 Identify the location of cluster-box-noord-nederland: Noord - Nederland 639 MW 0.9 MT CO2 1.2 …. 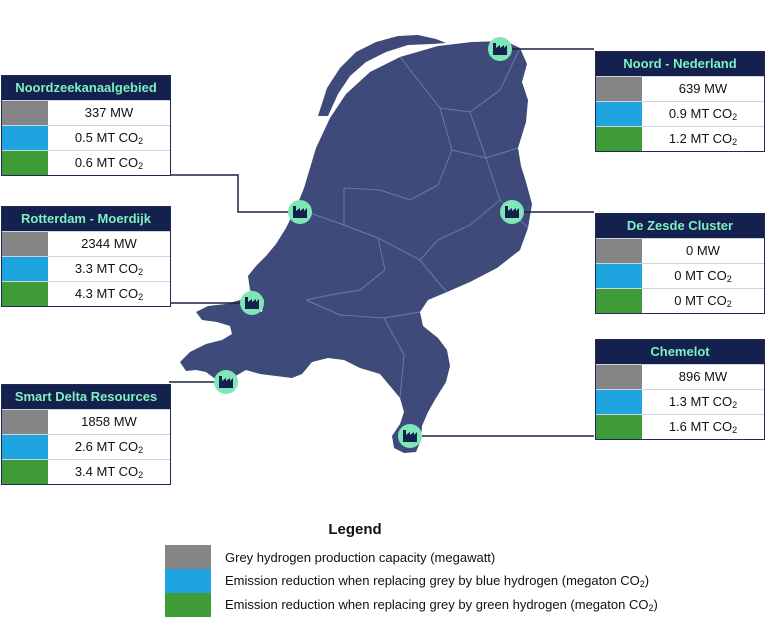
(680, 101).